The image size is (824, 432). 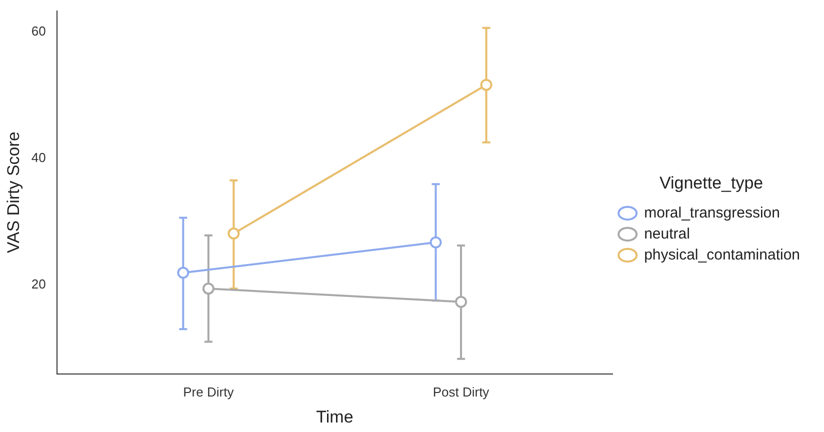 I want to click on legend-title: Vignette_type, so click(x=711, y=182).